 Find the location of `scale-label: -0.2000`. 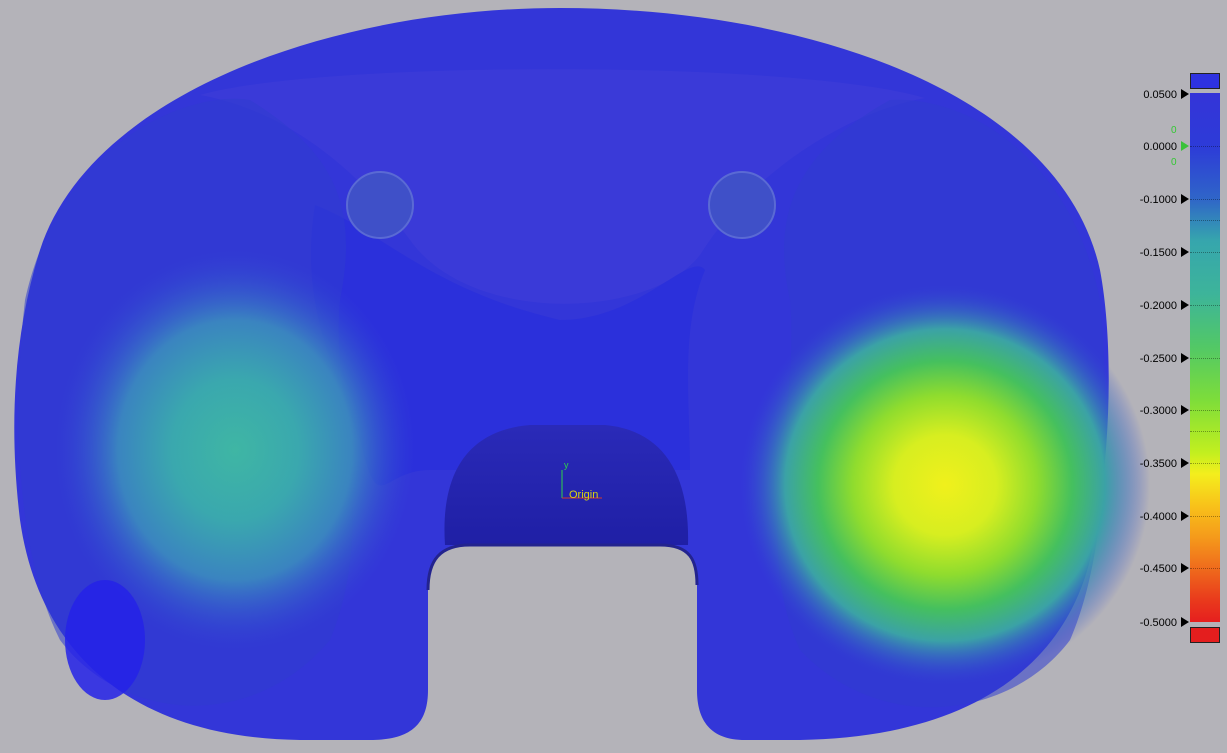

scale-label: -0.2000 is located at coordinates (1158, 306).